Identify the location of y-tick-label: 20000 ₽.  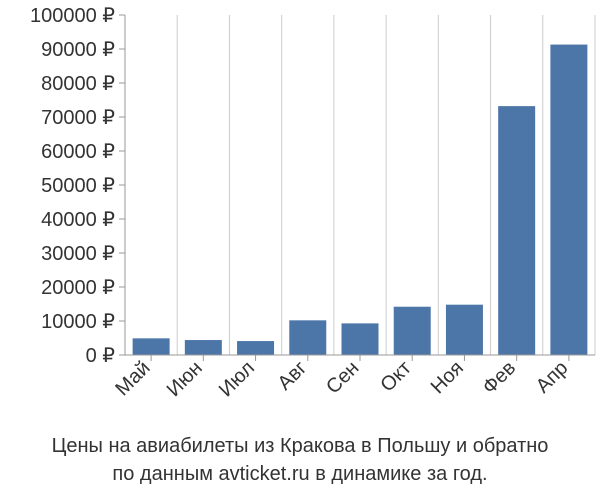
(78, 288).